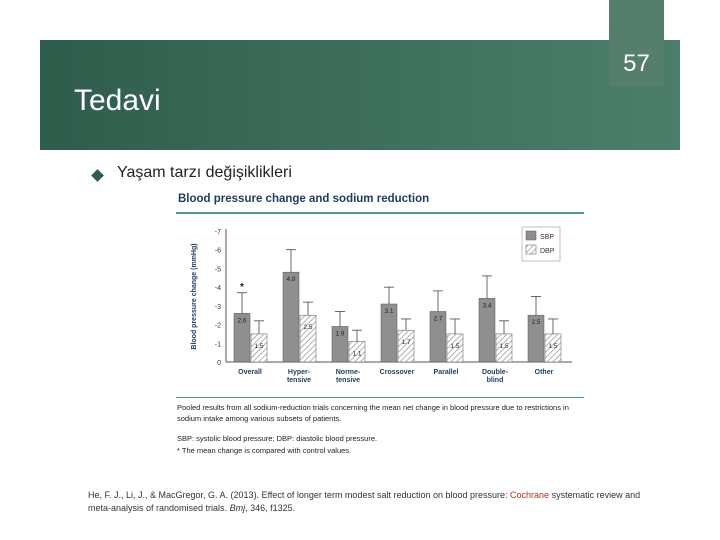 This screenshot has width=720, height=540. I want to click on legend-dbp-label: DBP, so click(547, 251).